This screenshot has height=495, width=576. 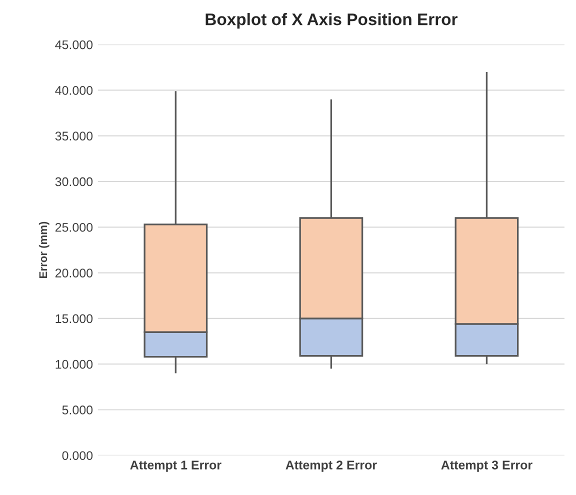 I want to click on y-tick-label: 40.000, so click(x=74, y=90).